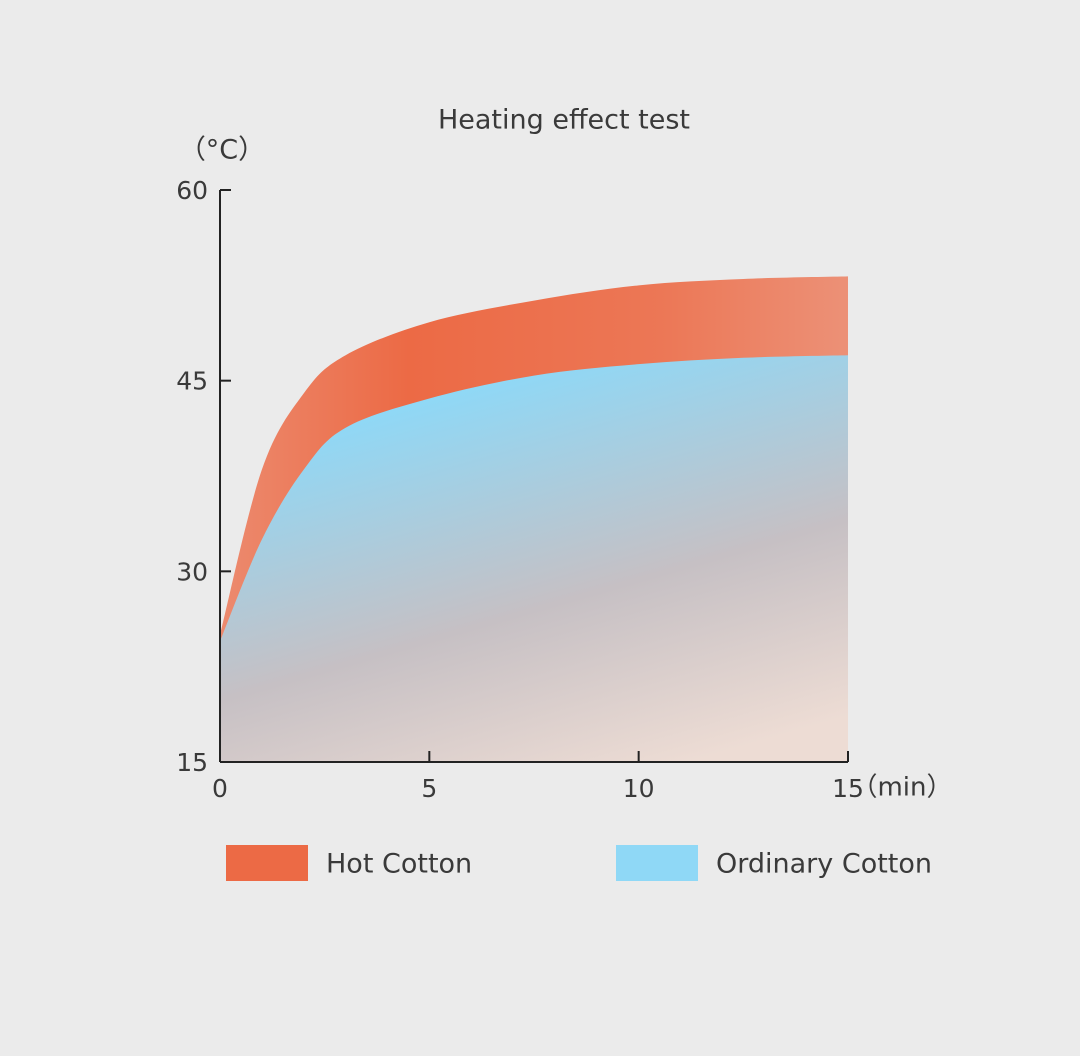  Describe the element at coordinates (639, 788) in the screenshot. I see `x-tick-label: 10` at that location.